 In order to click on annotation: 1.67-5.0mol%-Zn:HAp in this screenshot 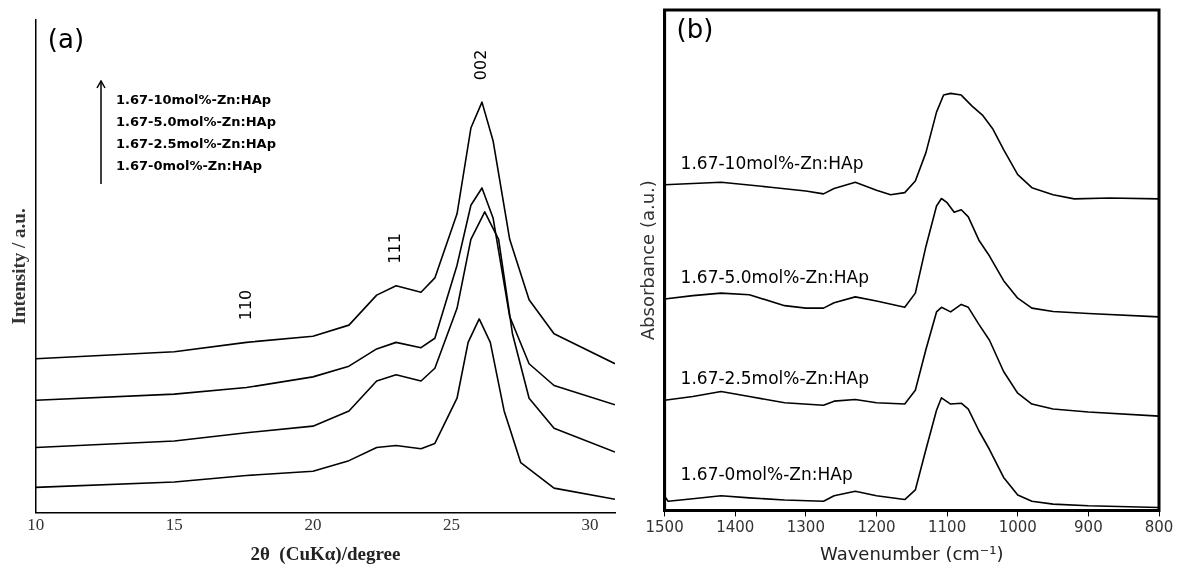, I will do `click(195, 122)`.